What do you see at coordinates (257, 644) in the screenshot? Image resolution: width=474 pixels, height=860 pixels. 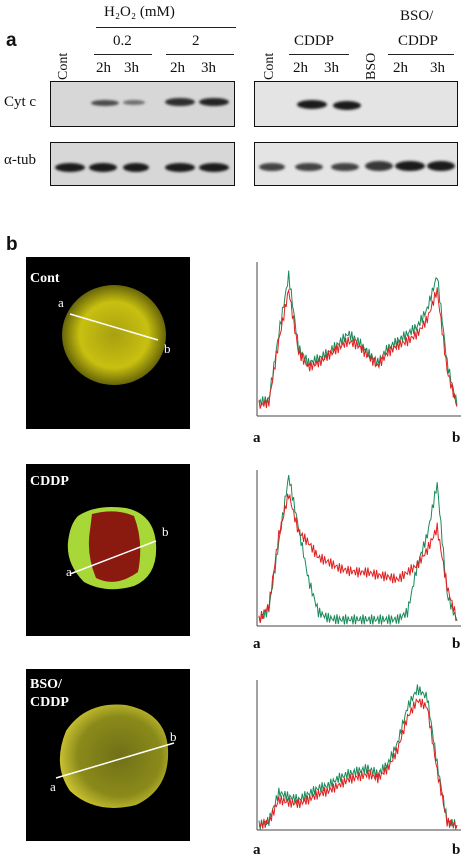 I see `chart-1-endpoint-a: a` at bounding box center [257, 644].